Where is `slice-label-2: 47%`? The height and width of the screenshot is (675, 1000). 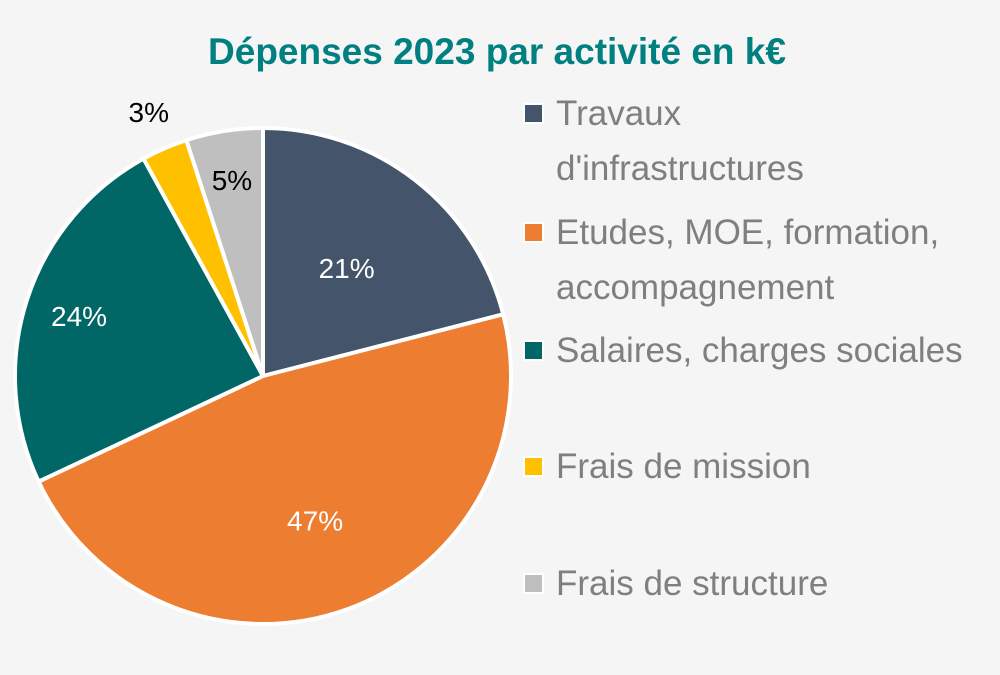 slice-label-2: 47% is located at coordinates (315, 521).